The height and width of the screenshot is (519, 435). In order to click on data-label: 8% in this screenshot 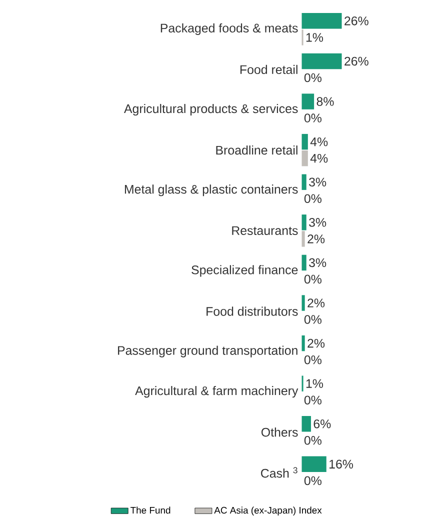, I will do `click(325, 101)`.